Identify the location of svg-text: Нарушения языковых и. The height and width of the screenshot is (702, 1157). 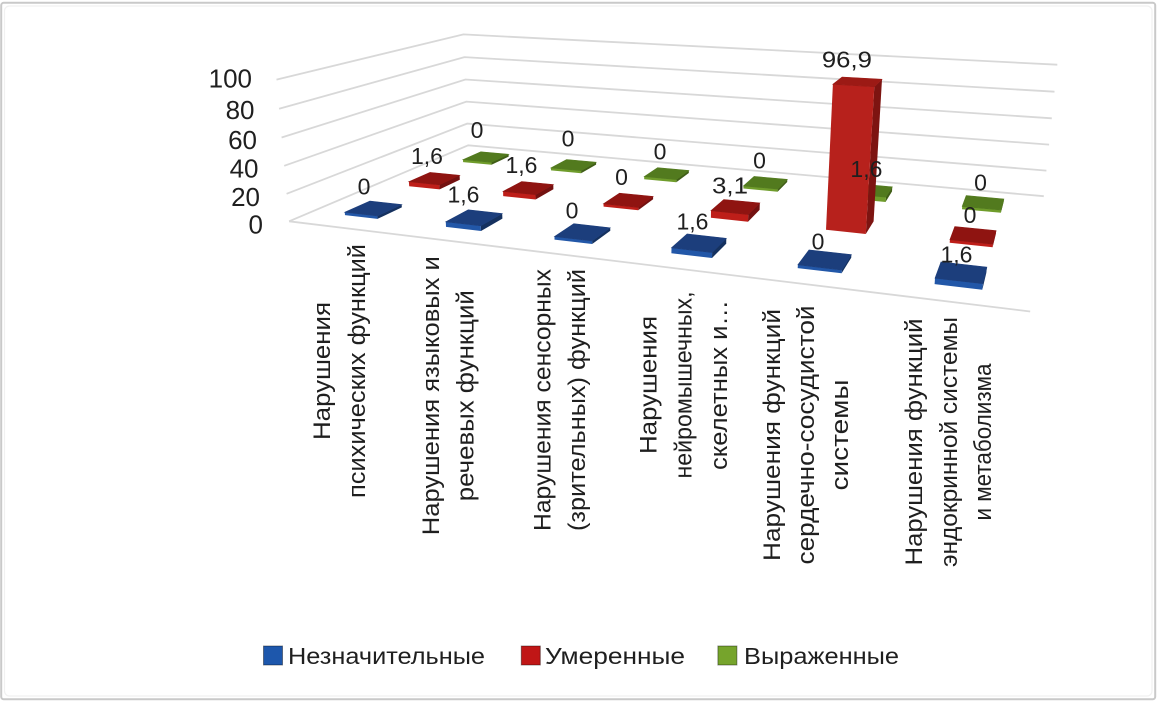
(431, 395).